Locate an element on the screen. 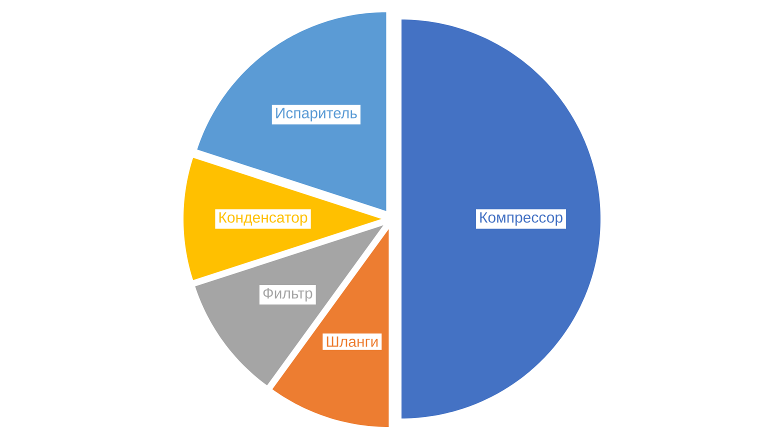 This screenshot has width=781, height=438. slice-label: Шланги is located at coordinates (352, 341).